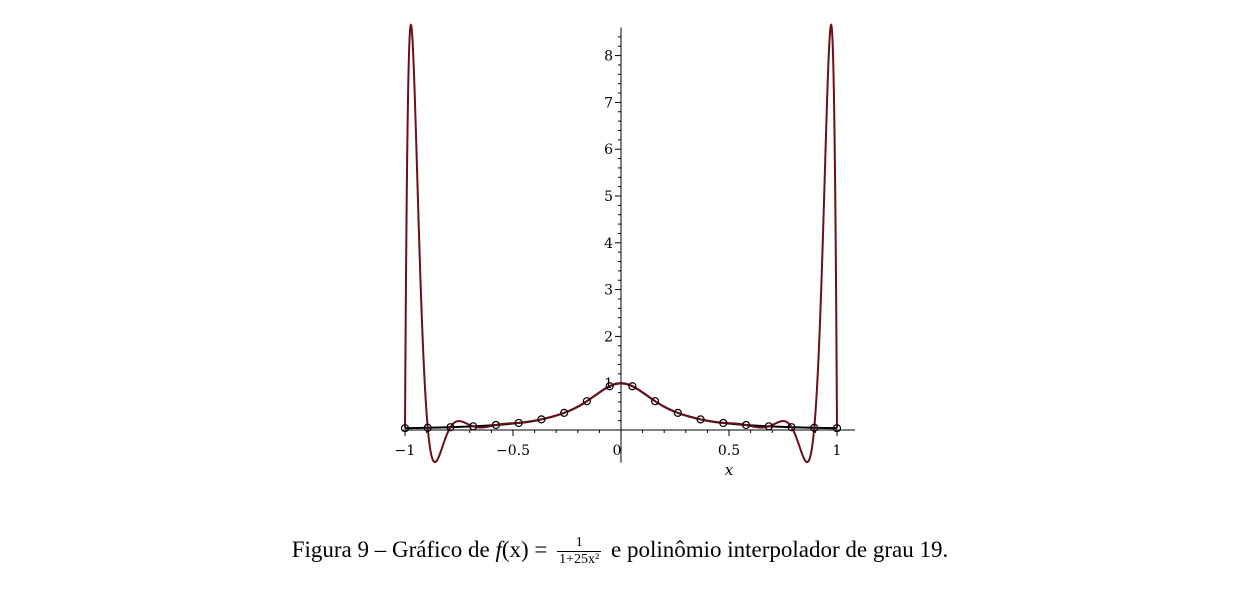 Image resolution: width=1240 pixels, height=602 pixels. What do you see at coordinates (579, 560) in the screenshot?
I see `caption-frac-denominator: 1+25x²` at bounding box center [579, 560].